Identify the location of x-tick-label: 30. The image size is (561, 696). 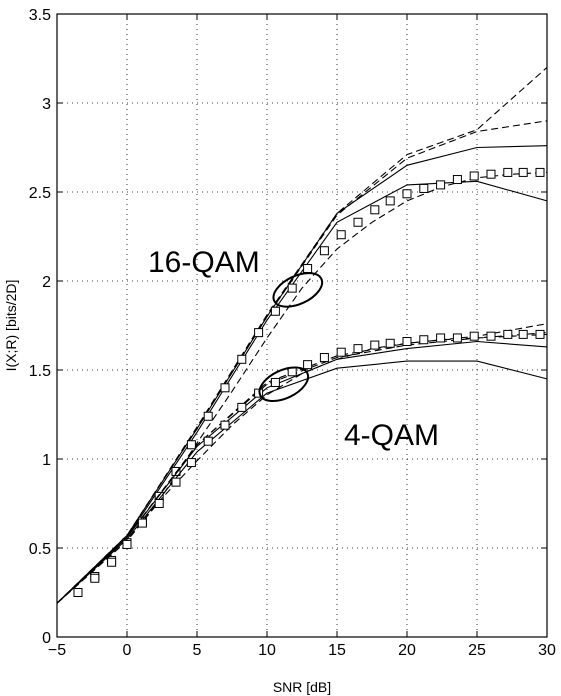
(547, 650).